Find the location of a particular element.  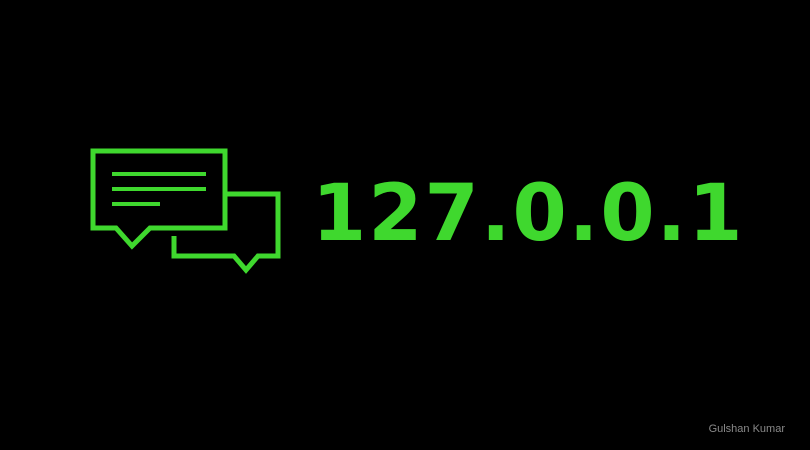

author-credit: Gulshan Kumar is located at coordinates (746, 429).